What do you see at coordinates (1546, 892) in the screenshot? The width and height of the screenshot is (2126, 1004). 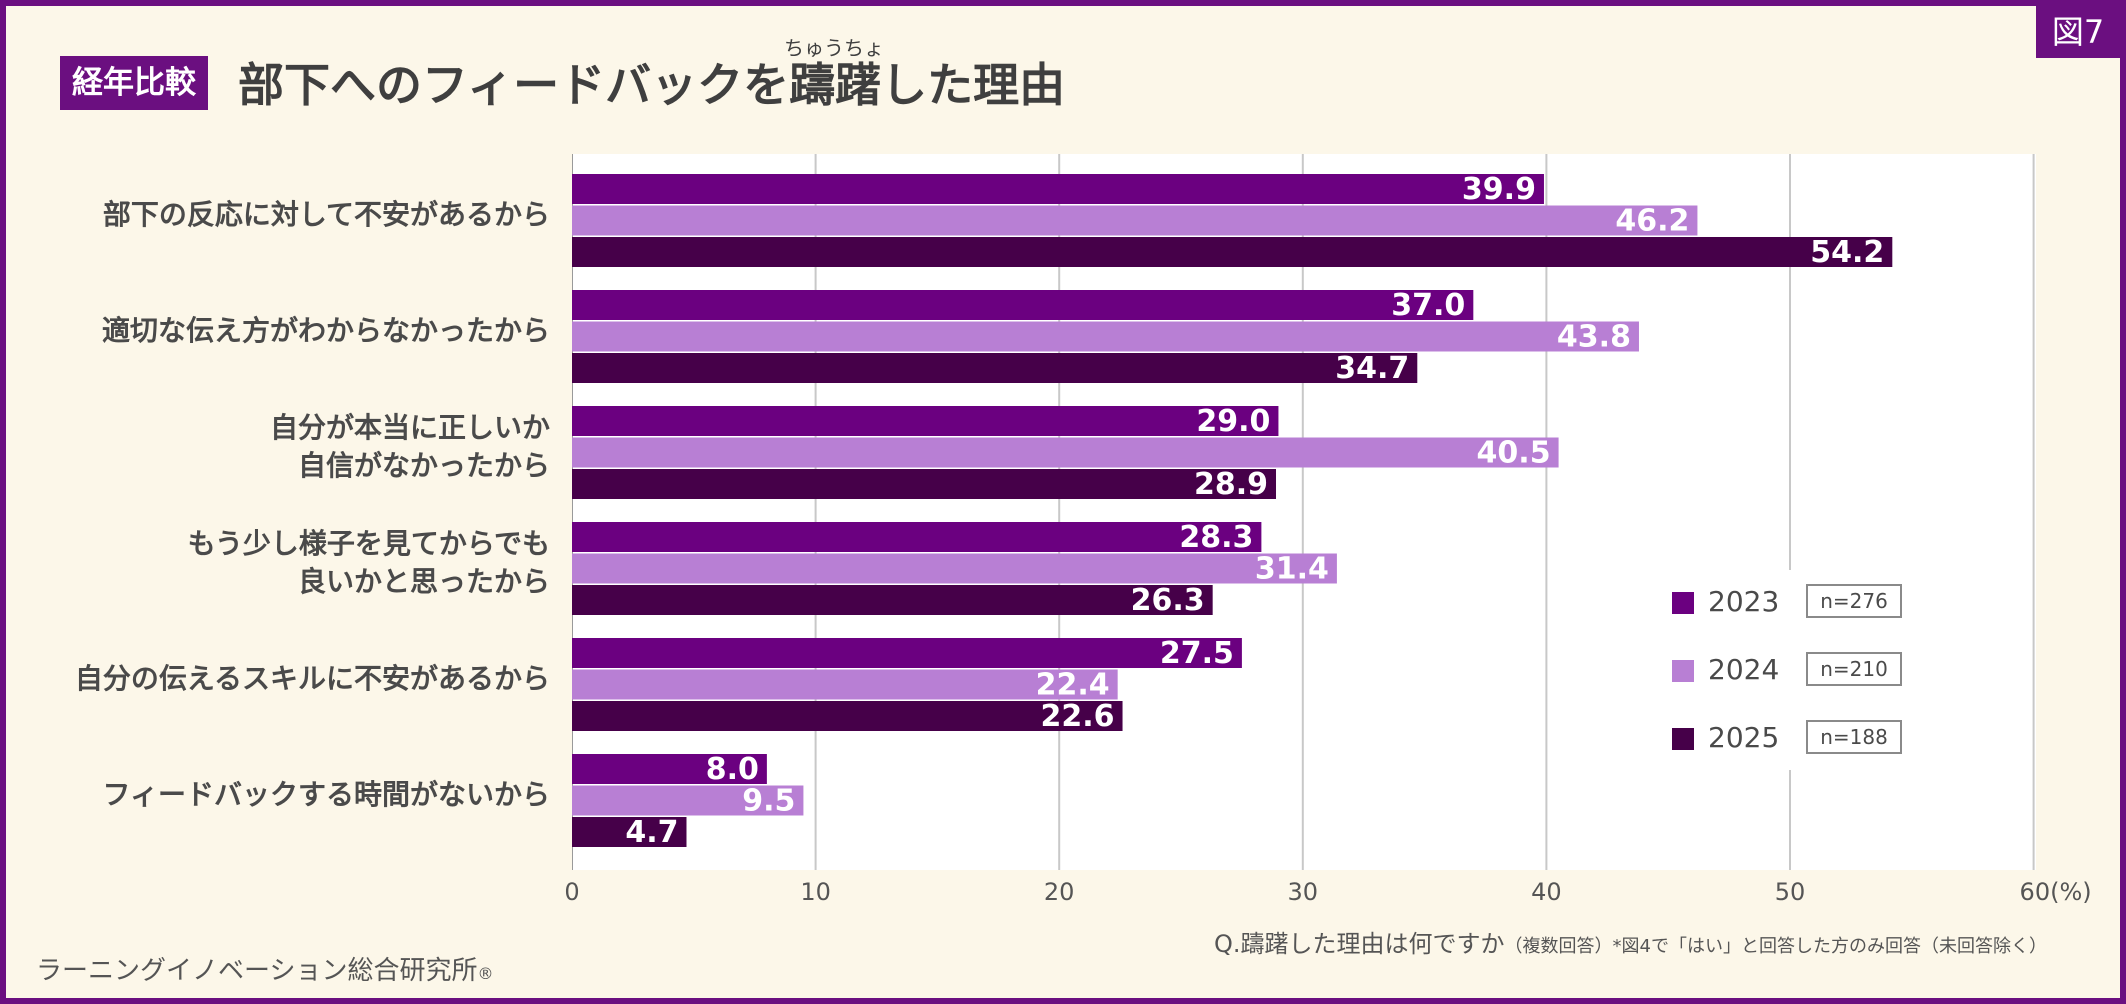 I see `x-tick-label: 40` at bounding box center [1546, 892].